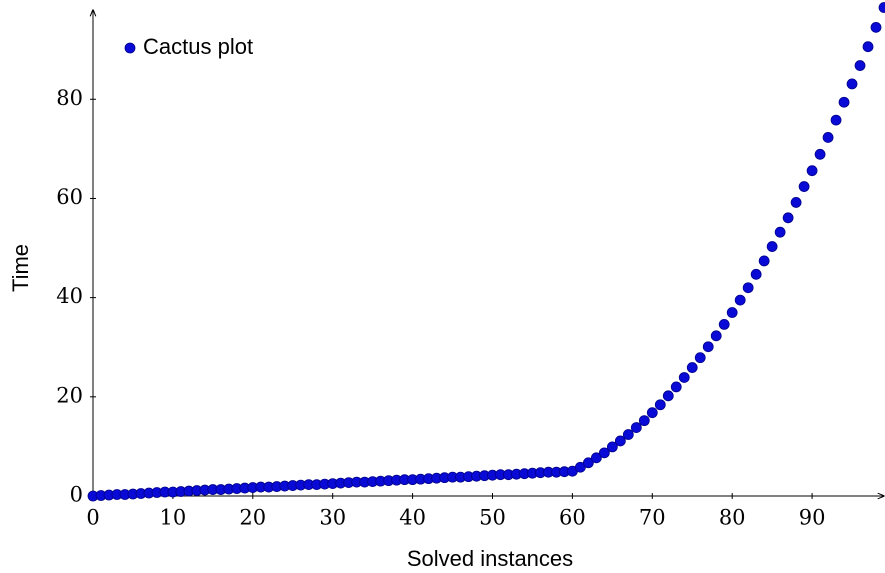 This screenshot has width=885, height=573. I want to click on x-tick-label: 0, so click(92, 518).